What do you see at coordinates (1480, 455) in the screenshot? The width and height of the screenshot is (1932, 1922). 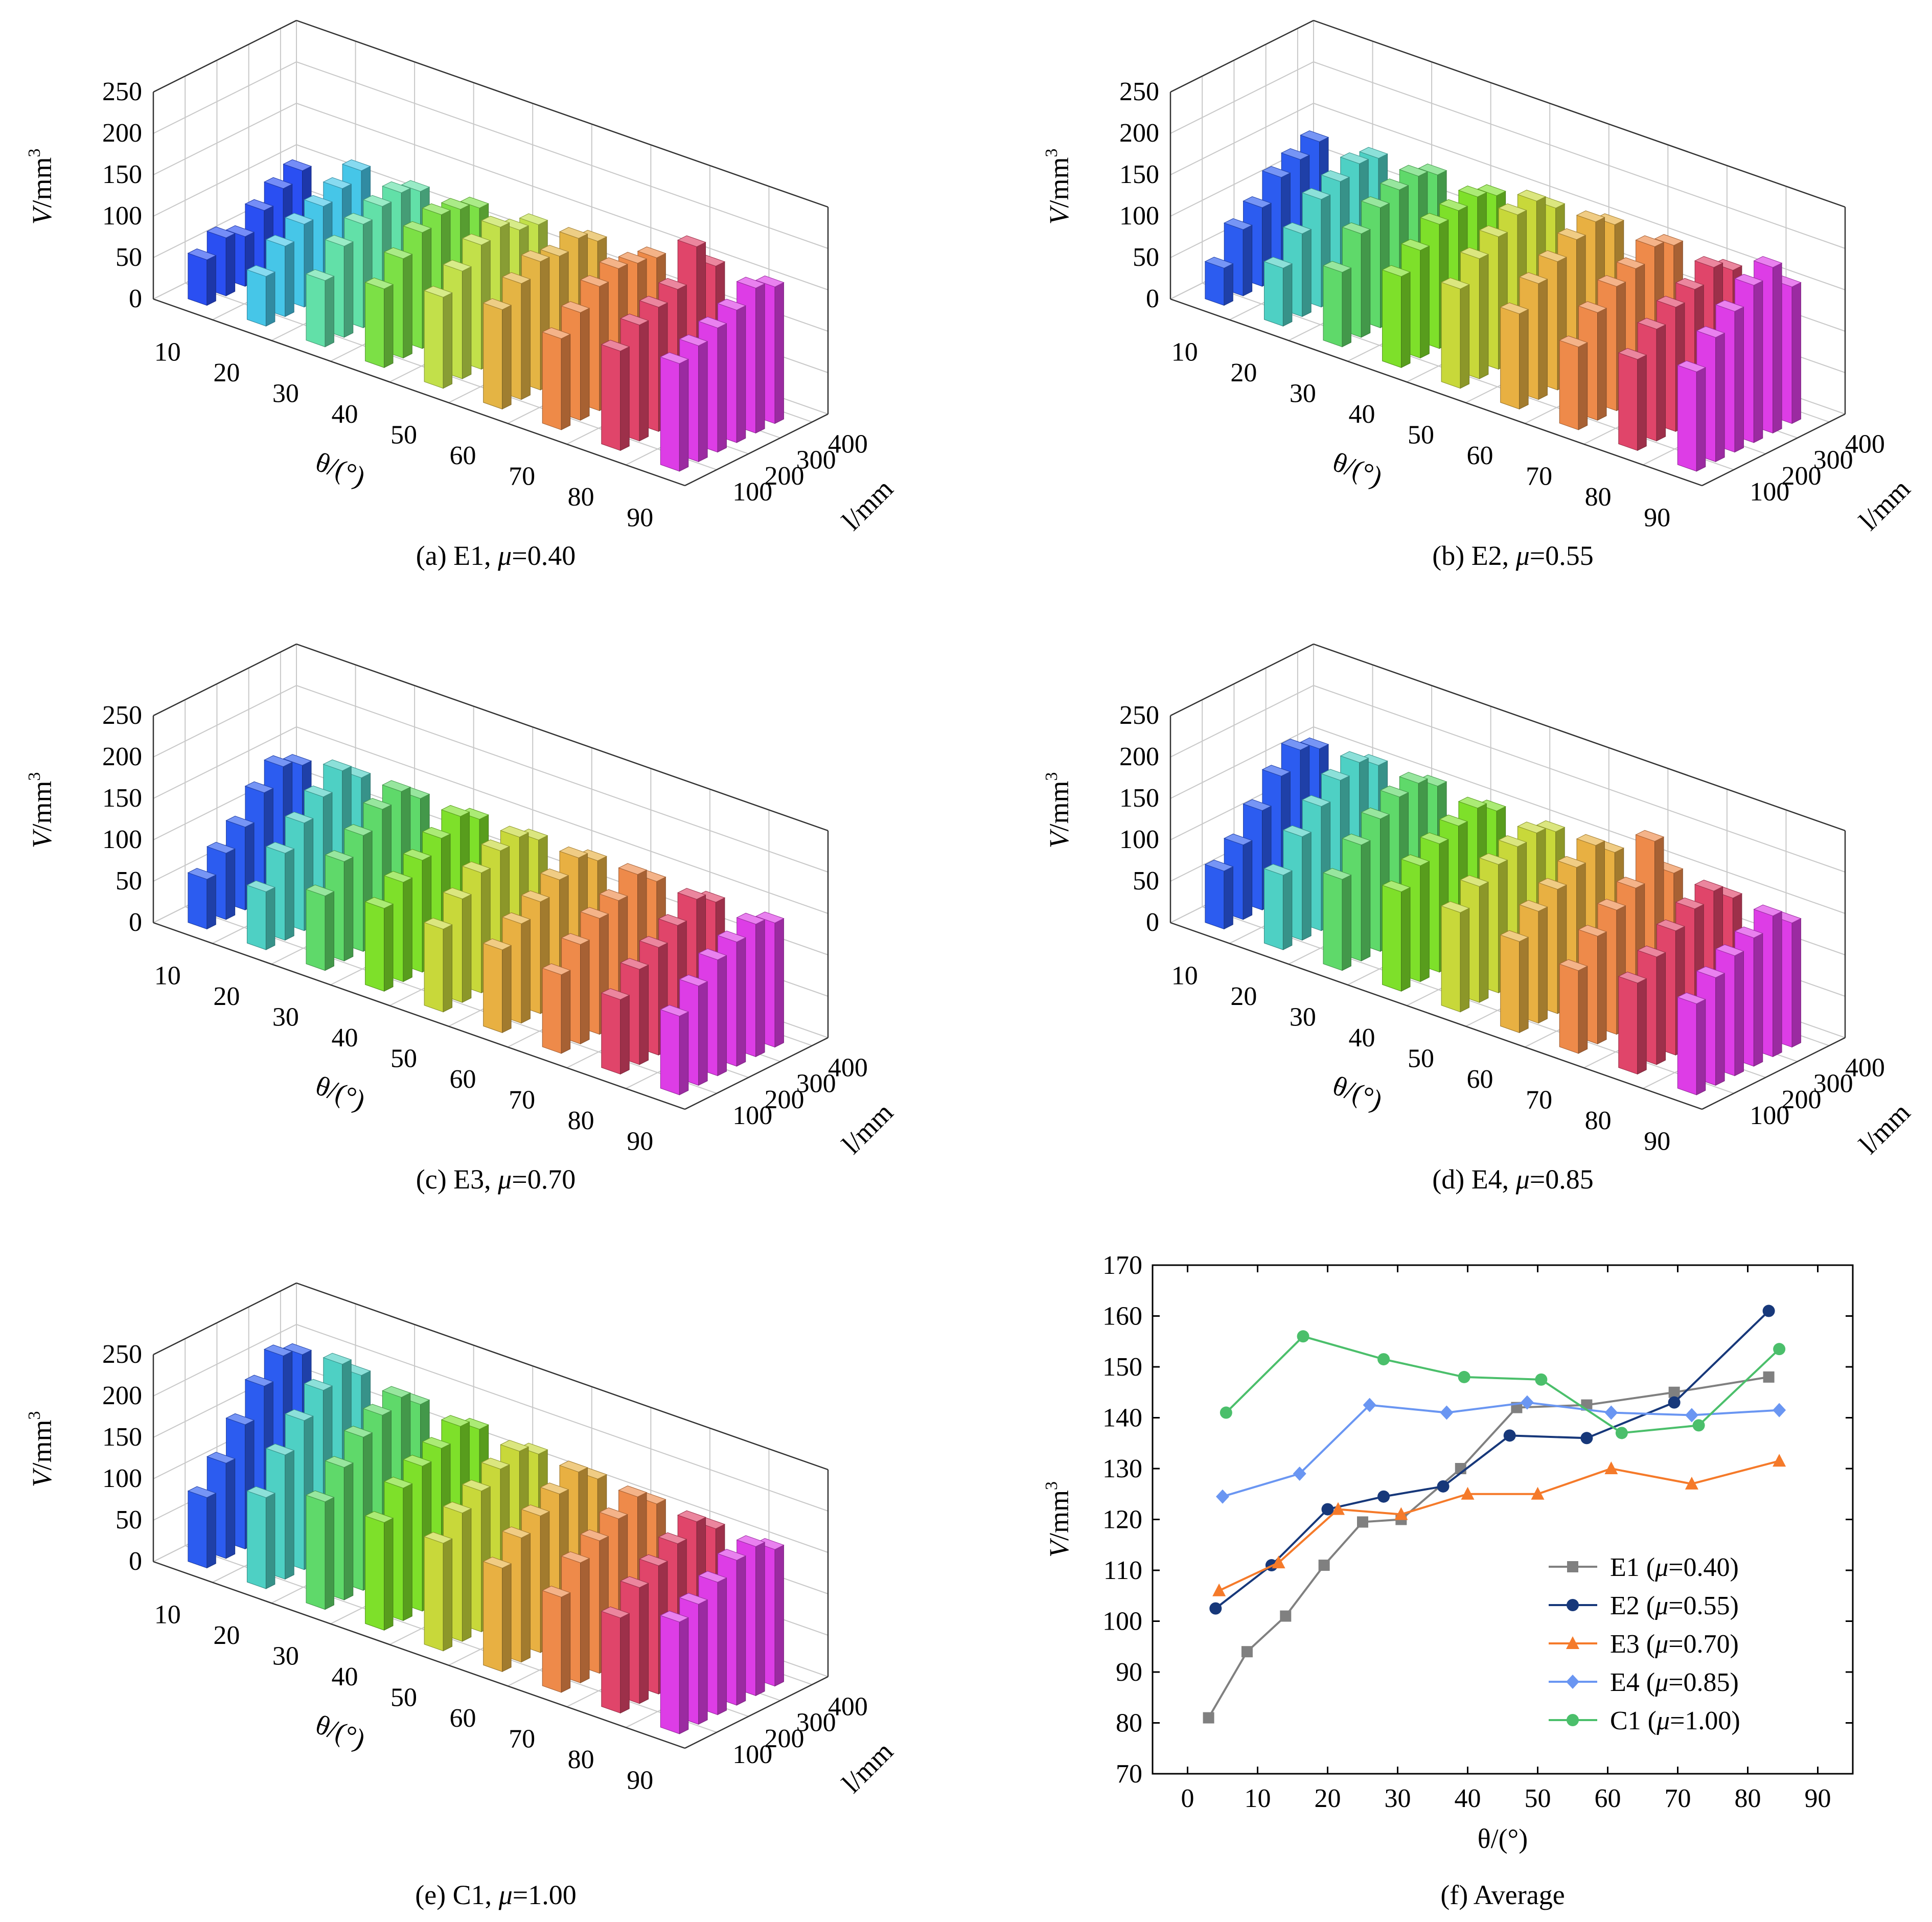 I see `theta-tick-label: 60` at bounding box center [1480, 455].